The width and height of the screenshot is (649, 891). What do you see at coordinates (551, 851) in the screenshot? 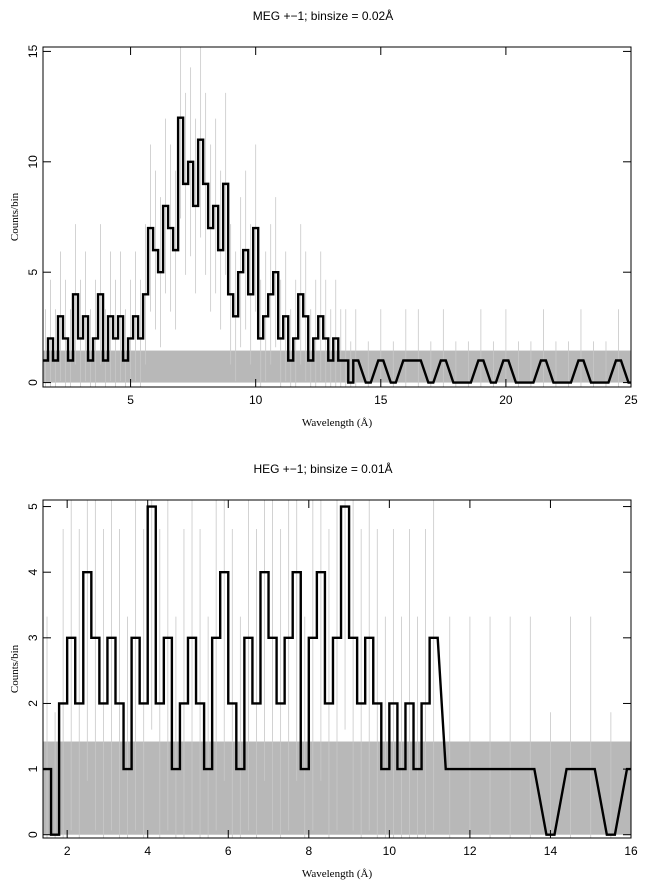
I see `heg-x-tick-label: 14` at bounding box center [551, 851].